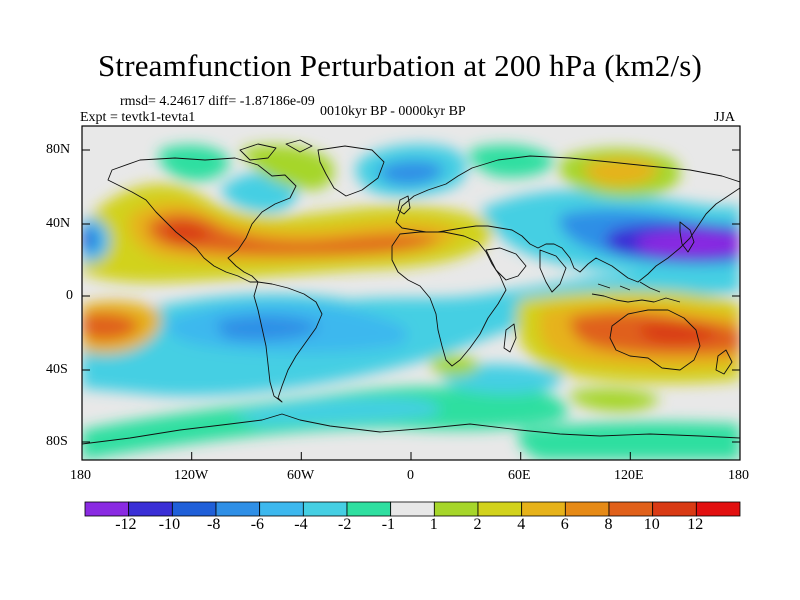 This screenshot has width=800, height=600. What do you see at coordinates (276, 150) in the screenshot?
I see `coastline-canadian-archipelago` at bounding box center [276, 150].